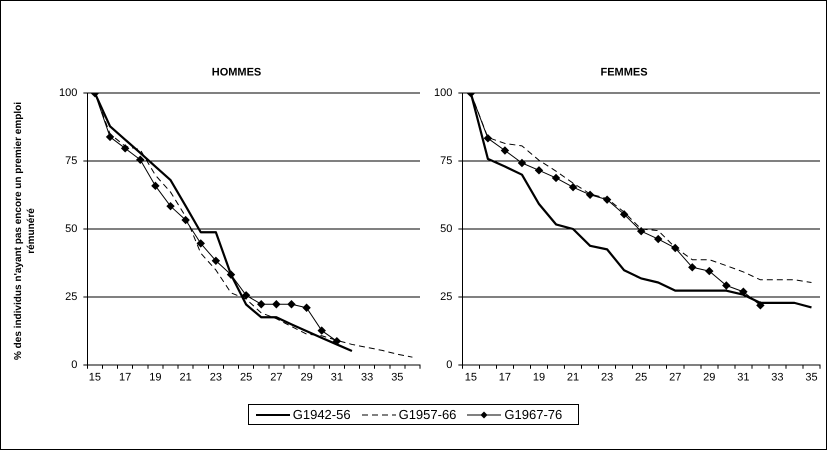  I want to click on legend-label: G1967-76, so click(533, 414).